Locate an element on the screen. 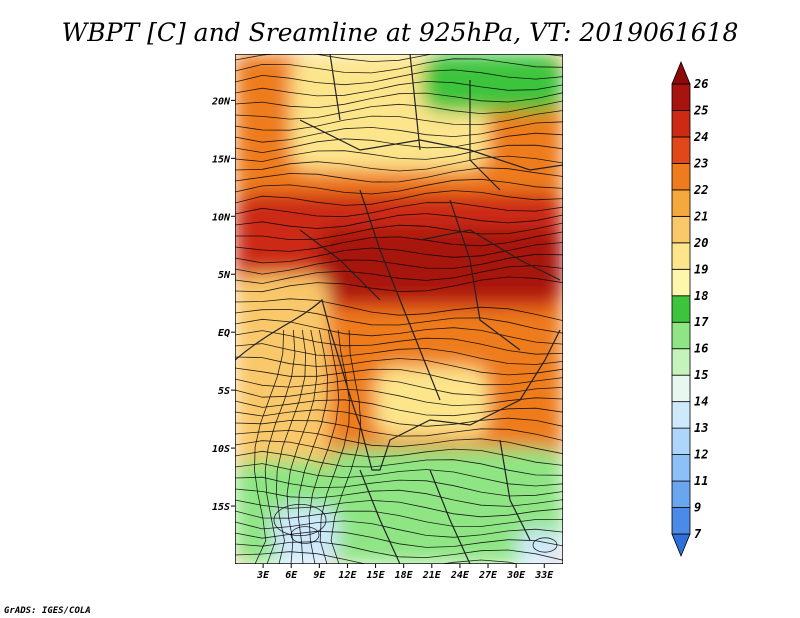  y-tick-label: 10N is located at coordinates (221, 217).